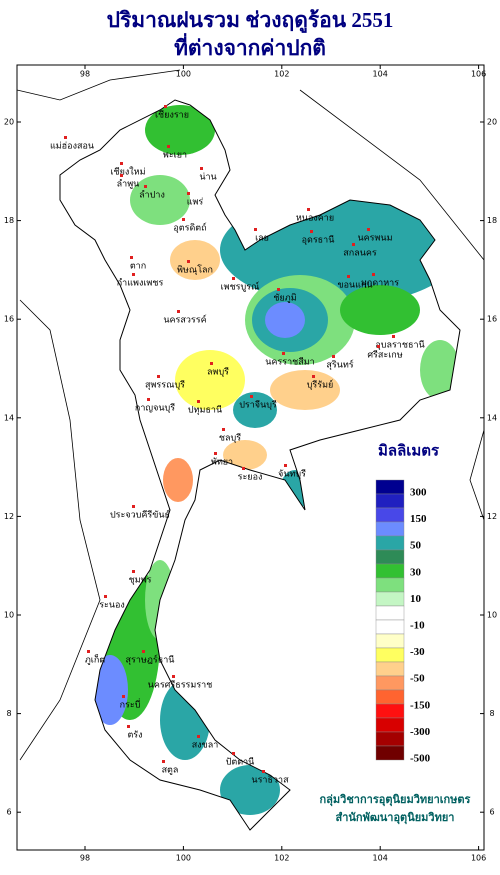 The image size is (500, 875). Describe the element at coordinates (262, 239) in the screenshot. I see `province-label: เลย` at that location.